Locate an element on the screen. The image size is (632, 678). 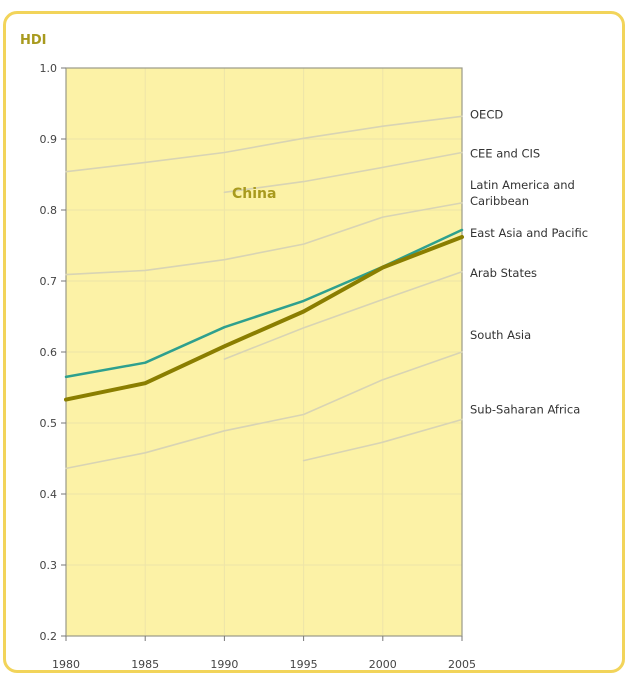
series-line-south-asia is located at coordinates (264, 410).